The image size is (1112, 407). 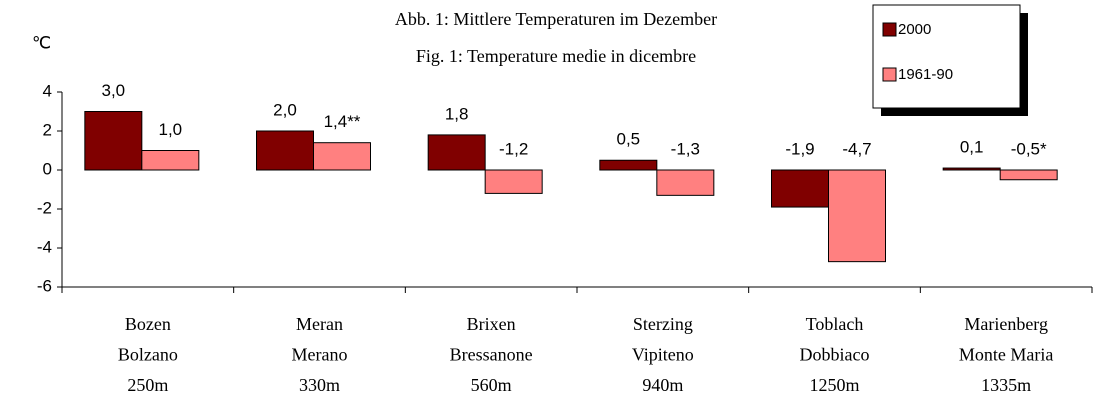 I want to click on x-tick-label: Merano, so click(x=320, y=355).